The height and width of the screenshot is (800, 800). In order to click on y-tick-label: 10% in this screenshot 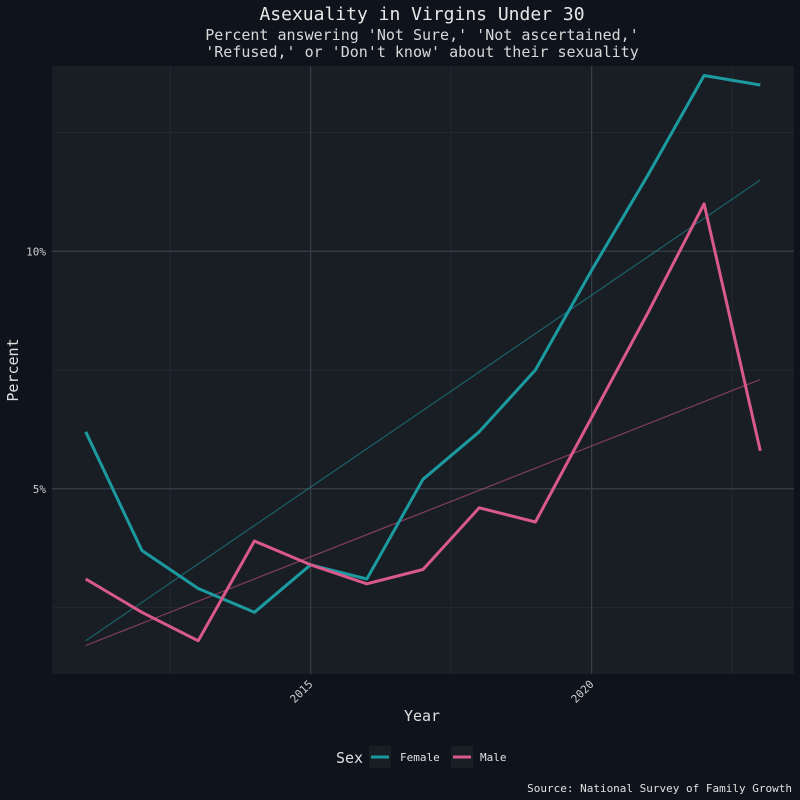, I will do `click(36, 251)`.